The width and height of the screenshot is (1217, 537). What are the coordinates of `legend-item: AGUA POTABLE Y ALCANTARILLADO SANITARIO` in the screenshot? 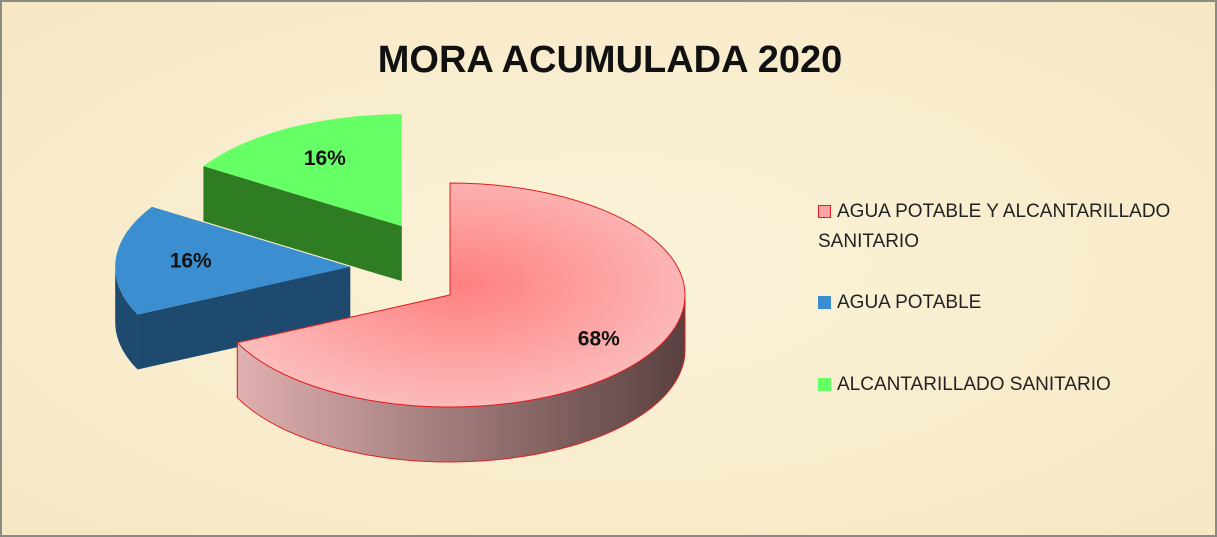 It's located at (1013, 227).